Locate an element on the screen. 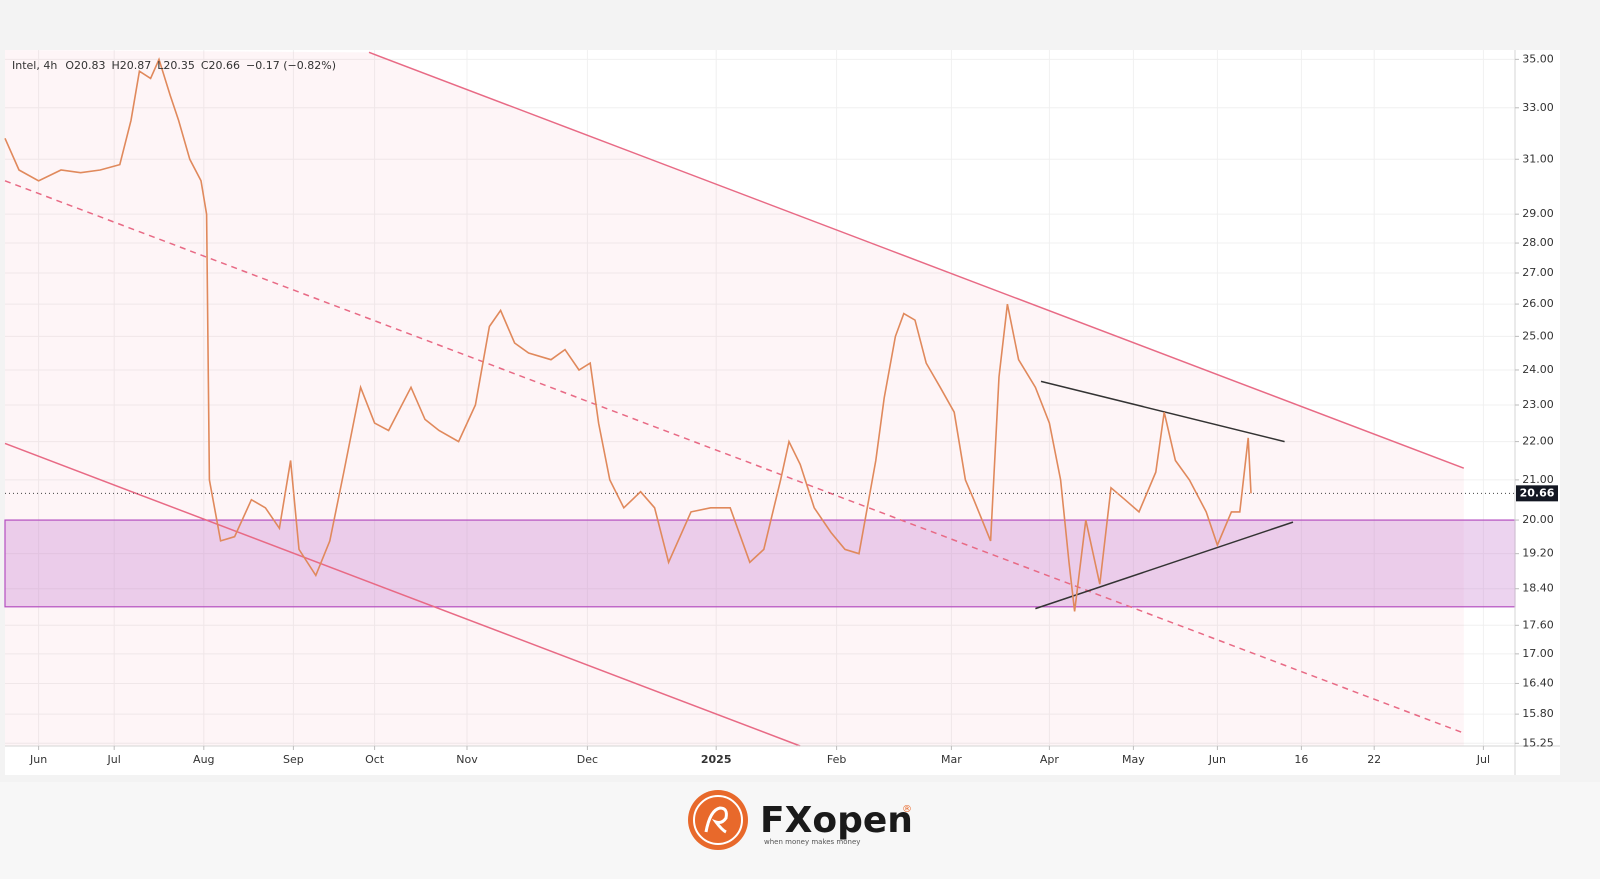 The image size is (1600, 879). y-tick-label: 31.00 is located at coordinates (1538, 158).